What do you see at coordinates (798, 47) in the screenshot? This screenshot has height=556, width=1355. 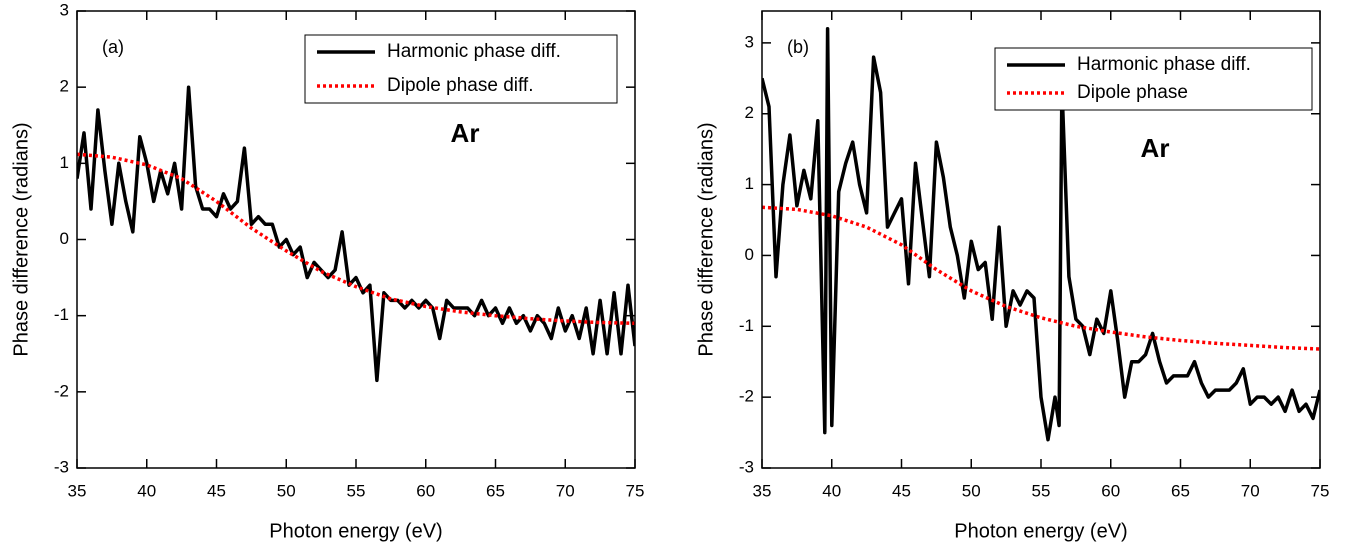 I see `annotation: (b)` at bounding box center [798, 47].